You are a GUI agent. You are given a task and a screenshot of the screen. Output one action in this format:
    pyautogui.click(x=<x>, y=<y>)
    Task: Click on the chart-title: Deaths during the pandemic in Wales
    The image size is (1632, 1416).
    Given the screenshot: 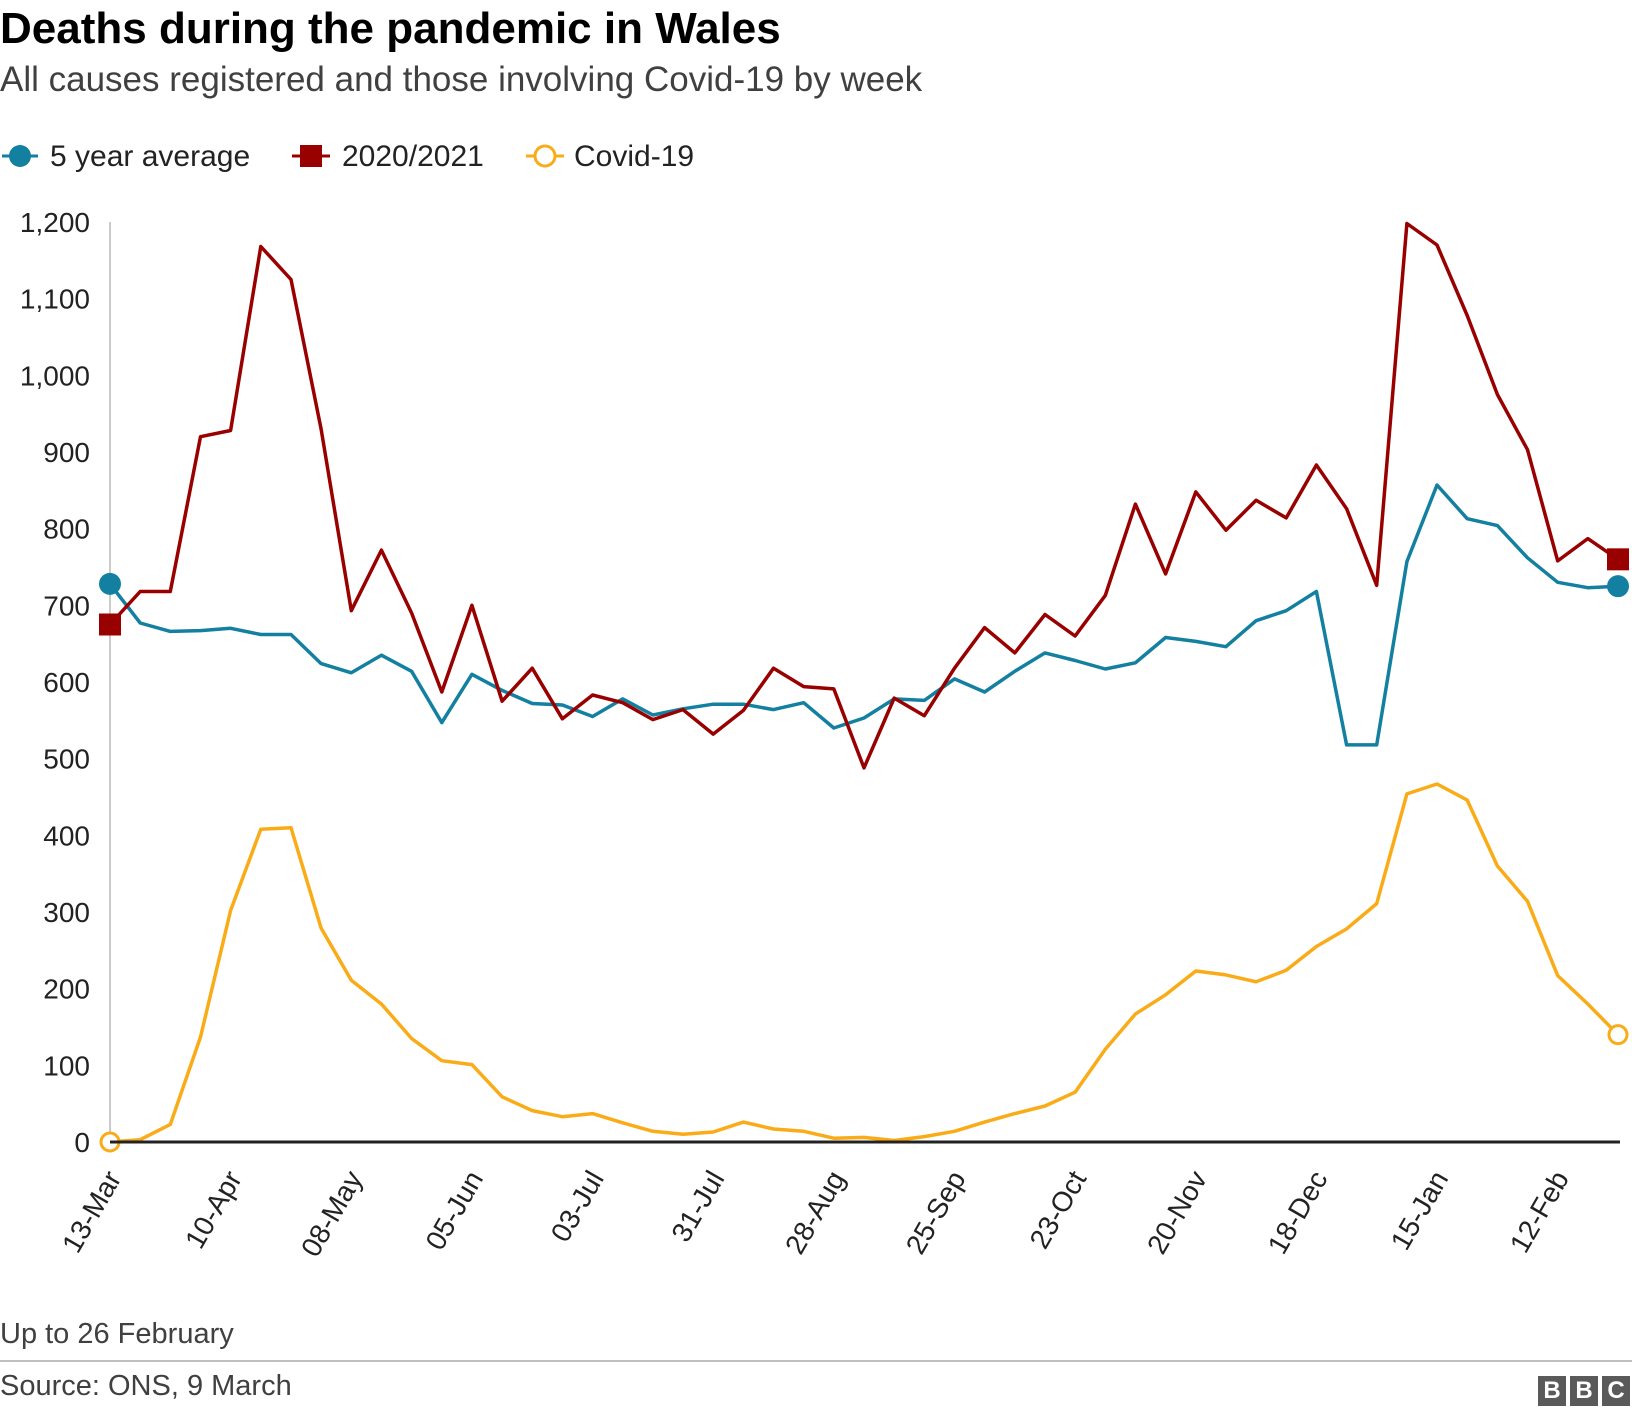 What is the action you would take?
    pyautogui.click(x=390, y=28)
    